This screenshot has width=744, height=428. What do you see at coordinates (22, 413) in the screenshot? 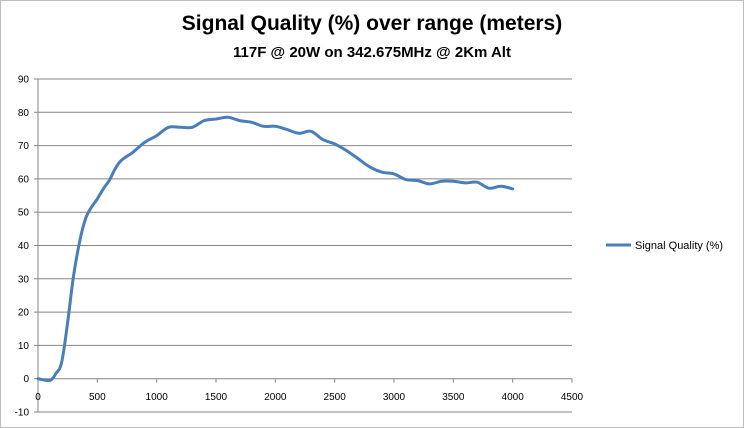
I see `y-tick-label: -10` at bounding box center [22, 413].